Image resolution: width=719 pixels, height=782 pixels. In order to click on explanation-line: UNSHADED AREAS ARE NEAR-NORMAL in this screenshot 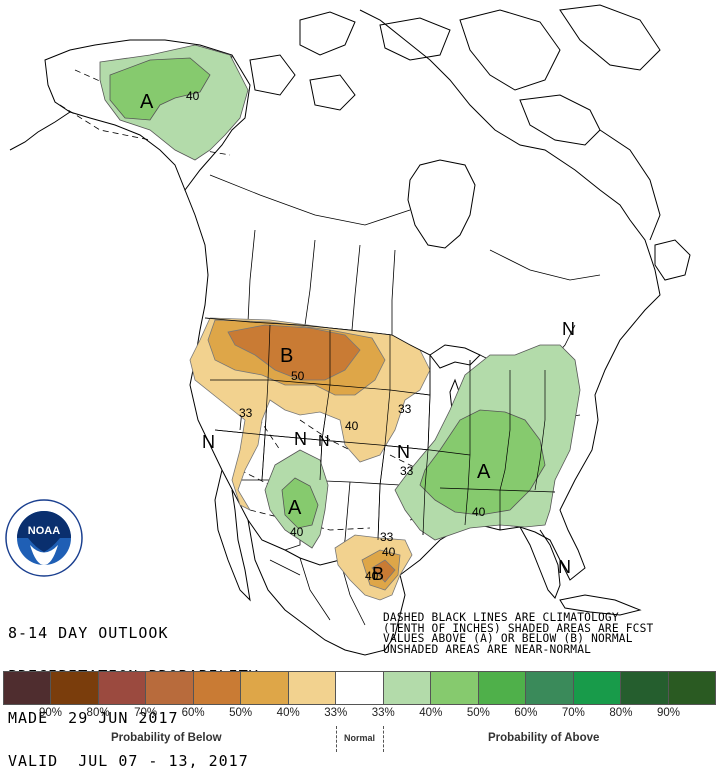, I will do `click(487, 649)`.